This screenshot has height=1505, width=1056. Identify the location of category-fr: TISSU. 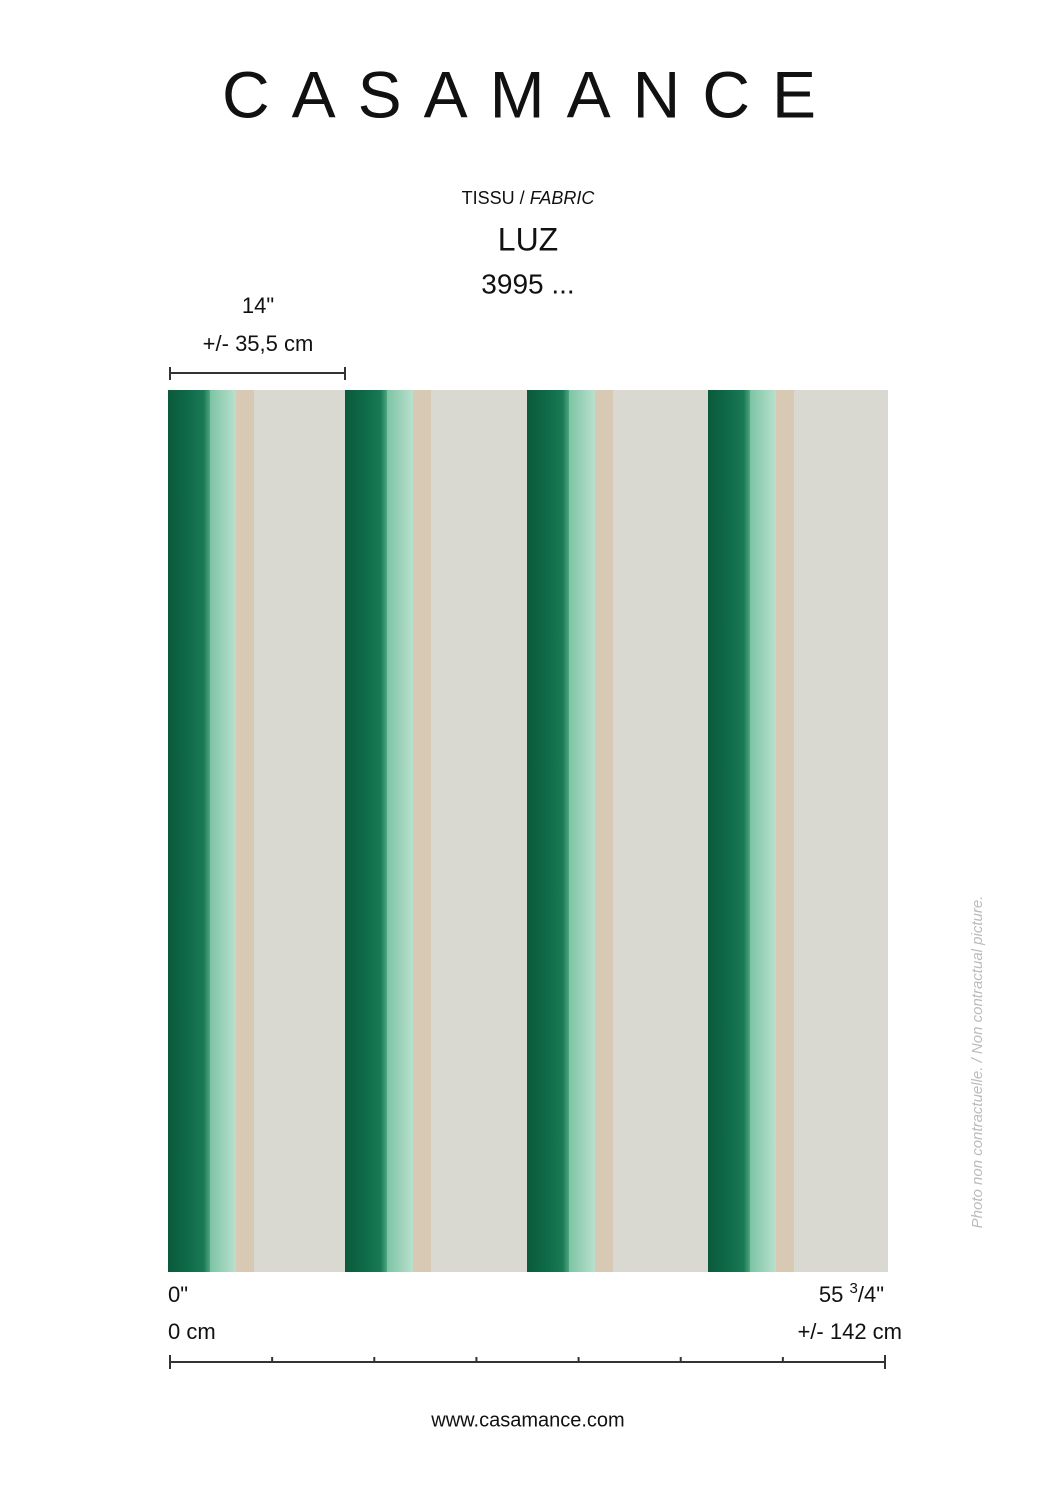
(488, 198).